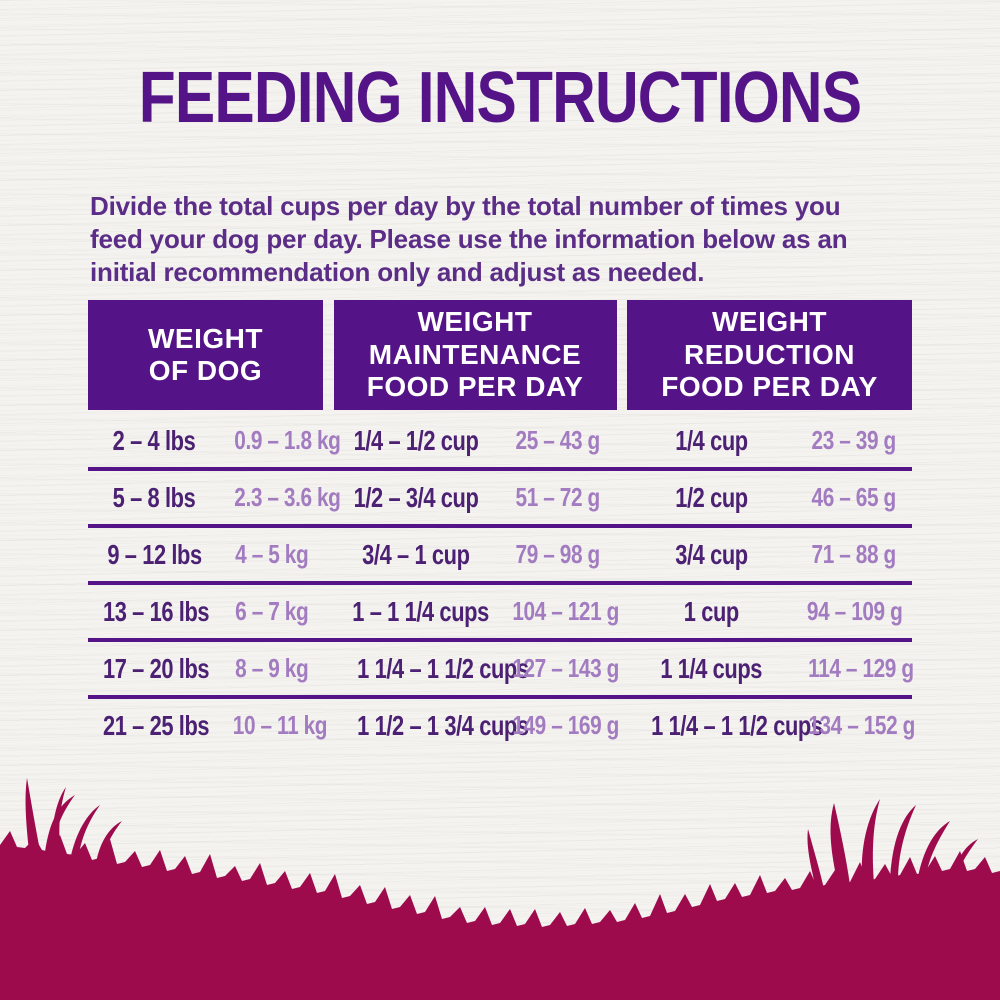  Describe the element at coordinates (711, 554) in the screenshot. I see `reduction-cups-cell: 3/4 cup` at that location.